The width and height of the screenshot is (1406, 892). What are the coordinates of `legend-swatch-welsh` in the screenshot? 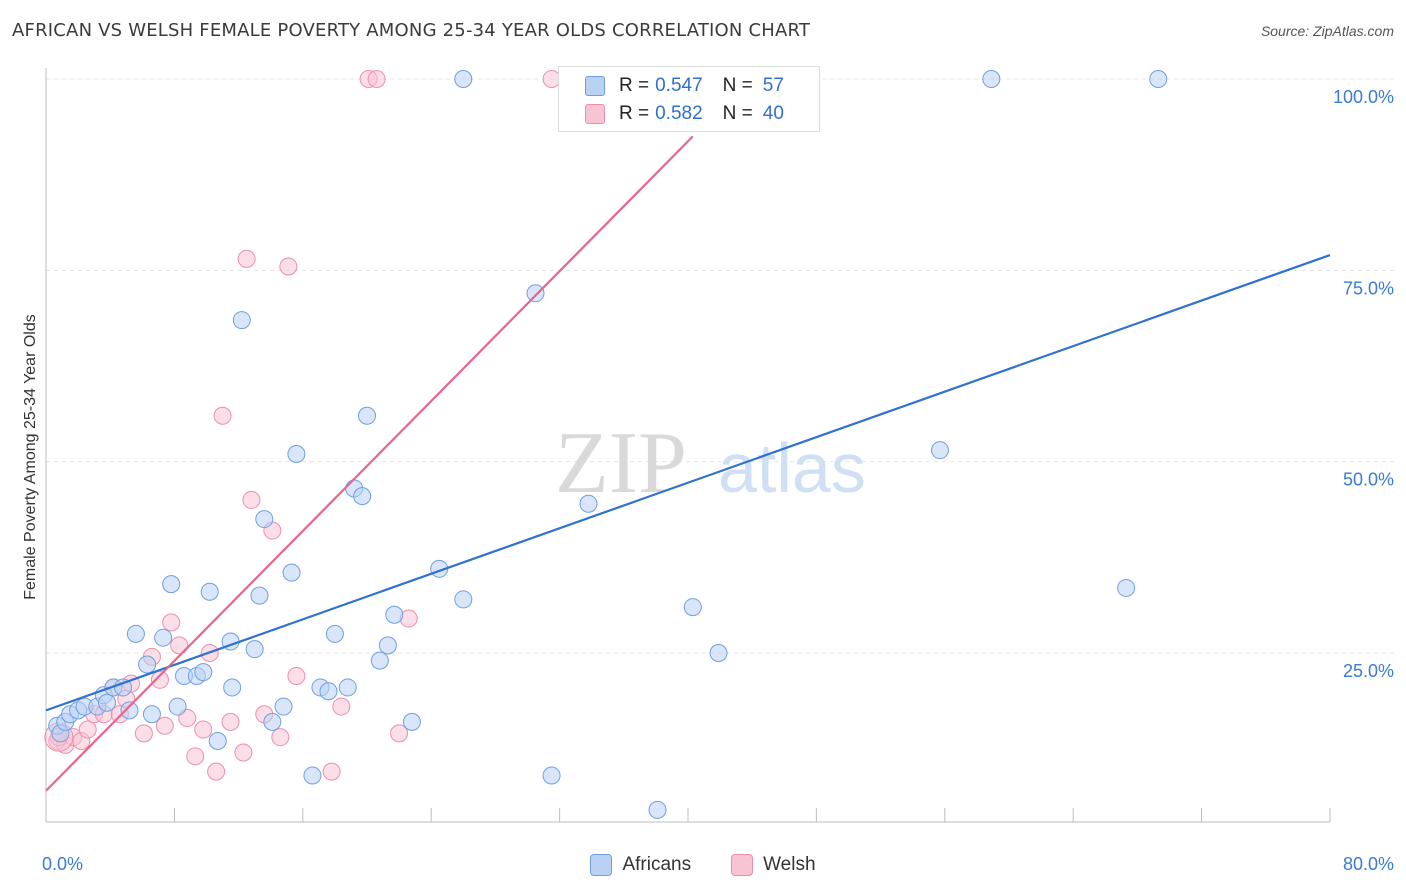 It's located at (595, 114).